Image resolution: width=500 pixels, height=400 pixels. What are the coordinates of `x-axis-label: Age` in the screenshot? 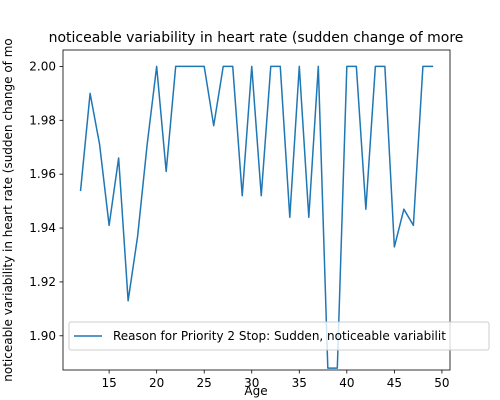 It's located at (255, 391).